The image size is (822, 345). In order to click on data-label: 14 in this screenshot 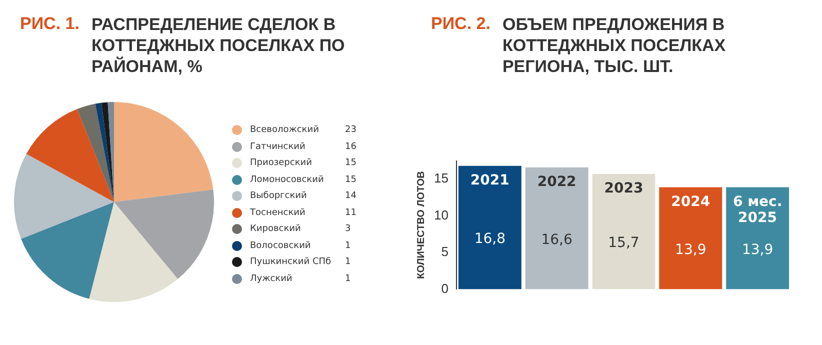, I will do `click(350, 196)`.